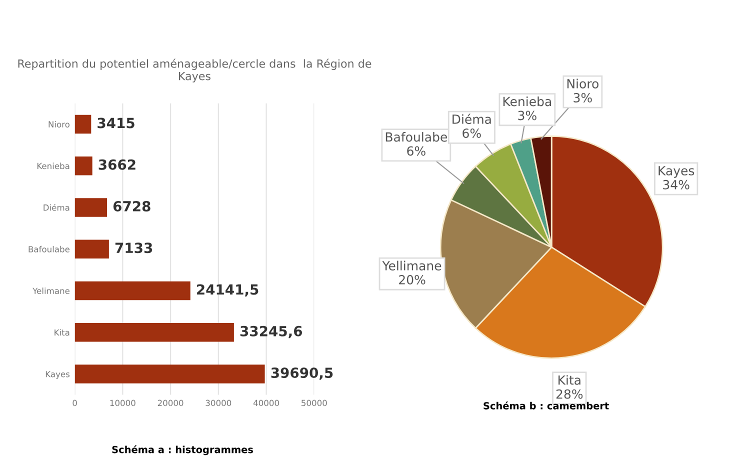  I want to click on slice-label: Kita, so click(569, 380).